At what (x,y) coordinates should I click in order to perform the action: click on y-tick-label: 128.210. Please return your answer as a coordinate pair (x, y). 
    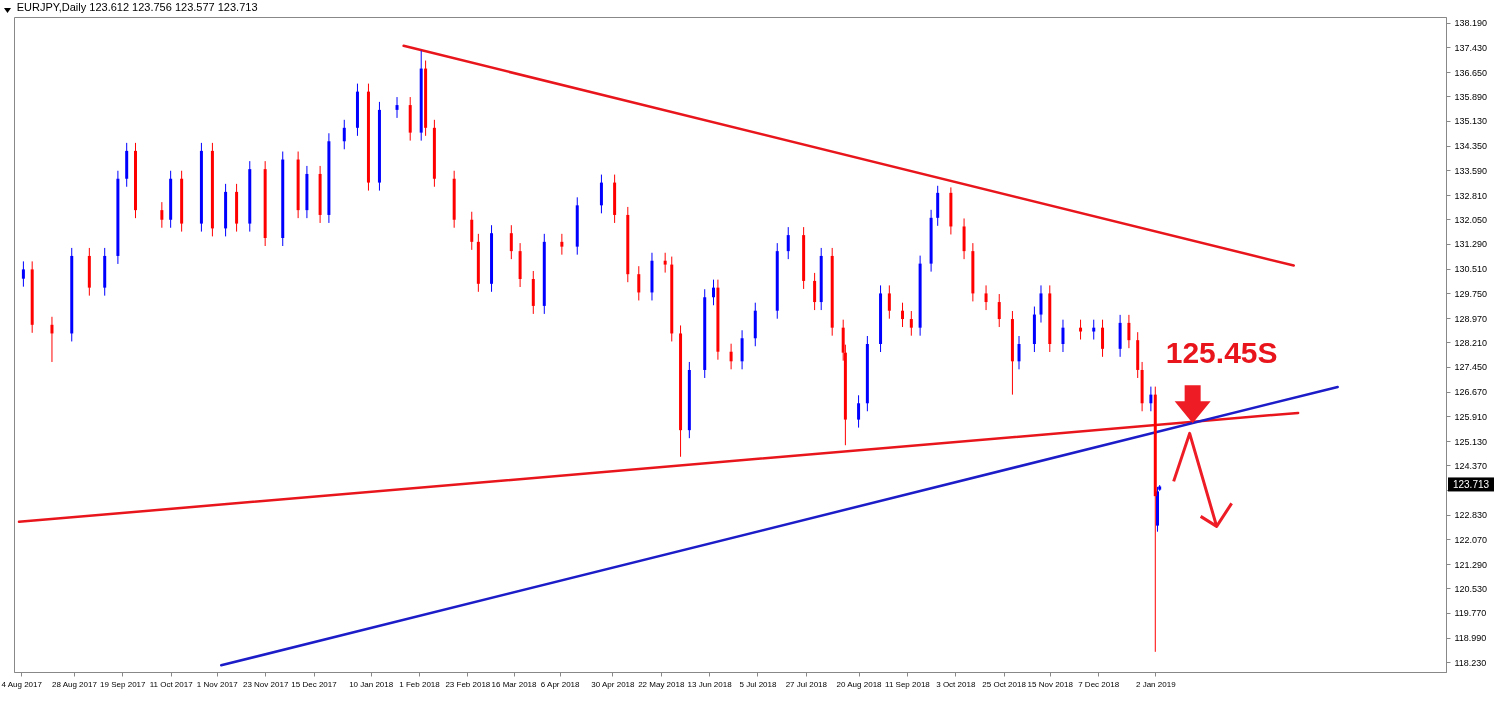
    Looking at the image, I should click on (1471, 342).